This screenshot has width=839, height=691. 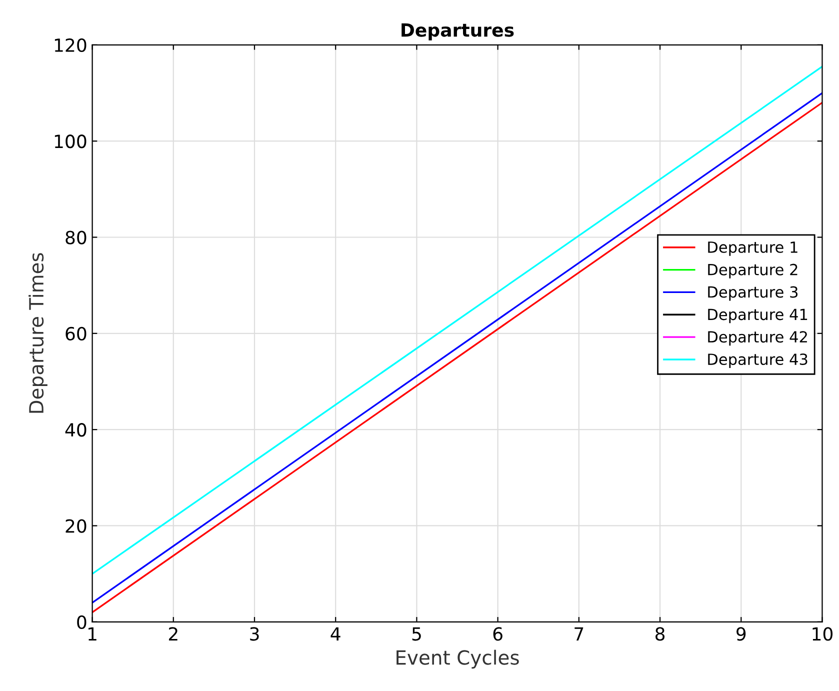 What do you see at coordinates (254, 634) in the screenshot?
I see `x-tick-label: 3` at bounding box center [254, 634].